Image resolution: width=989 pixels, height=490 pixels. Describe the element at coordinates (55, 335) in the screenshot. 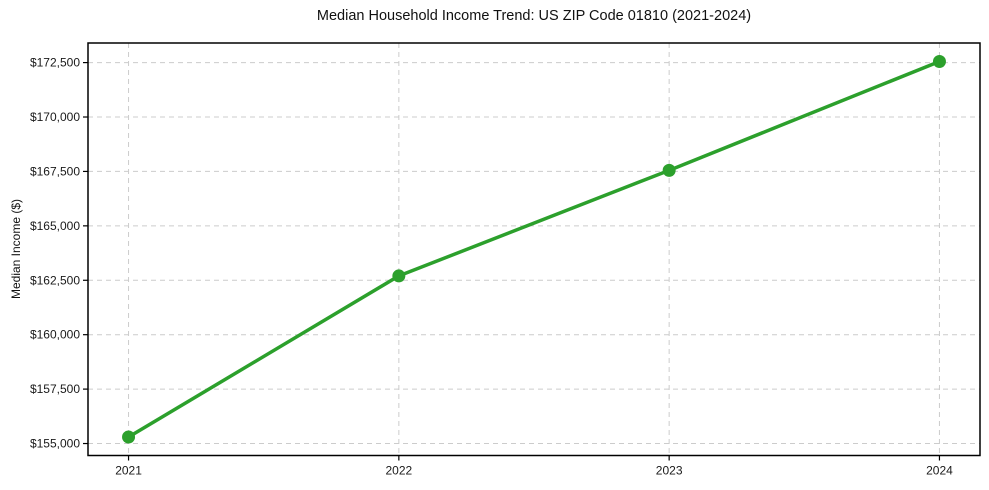

I see `y-tick-label: $160,000` at that location.